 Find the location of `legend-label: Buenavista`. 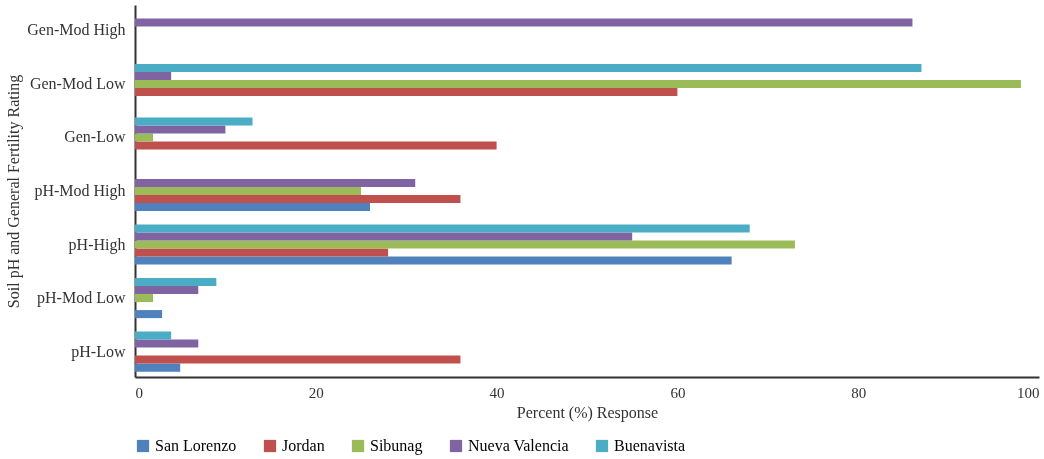

legend-label: Buenavista is located at coordinates (650, 445).